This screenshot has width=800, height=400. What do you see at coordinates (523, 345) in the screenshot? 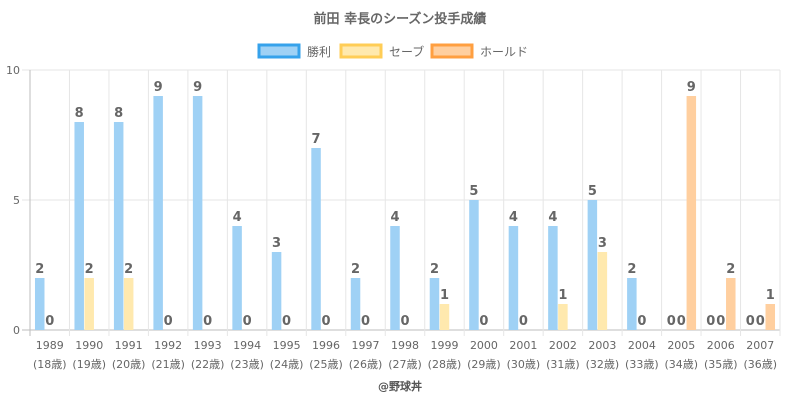
I see `x-tick-year: 2001` at bounding box center [523, 345].